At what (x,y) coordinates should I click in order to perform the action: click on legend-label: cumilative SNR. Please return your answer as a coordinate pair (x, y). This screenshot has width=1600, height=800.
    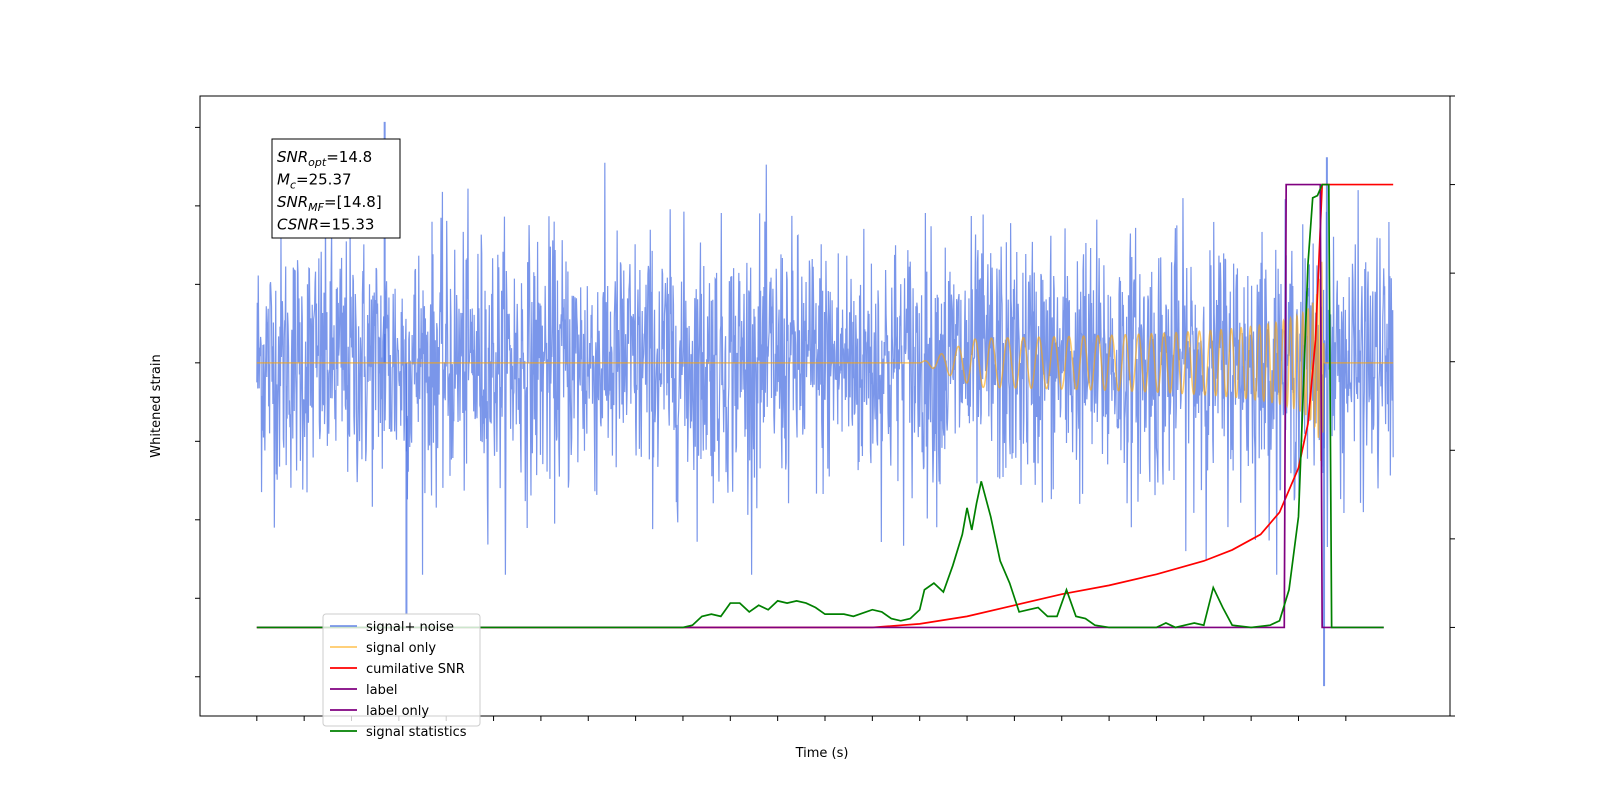
    Looking at the image, I should click on (415, 669).